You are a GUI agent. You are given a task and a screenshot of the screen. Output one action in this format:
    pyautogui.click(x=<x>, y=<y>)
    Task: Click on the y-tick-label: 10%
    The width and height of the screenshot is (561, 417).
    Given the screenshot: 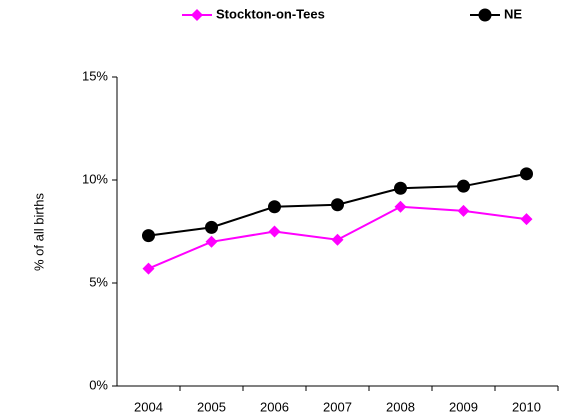 What is the action you would take?
    pyautogui.click(x=95, y=178)
    